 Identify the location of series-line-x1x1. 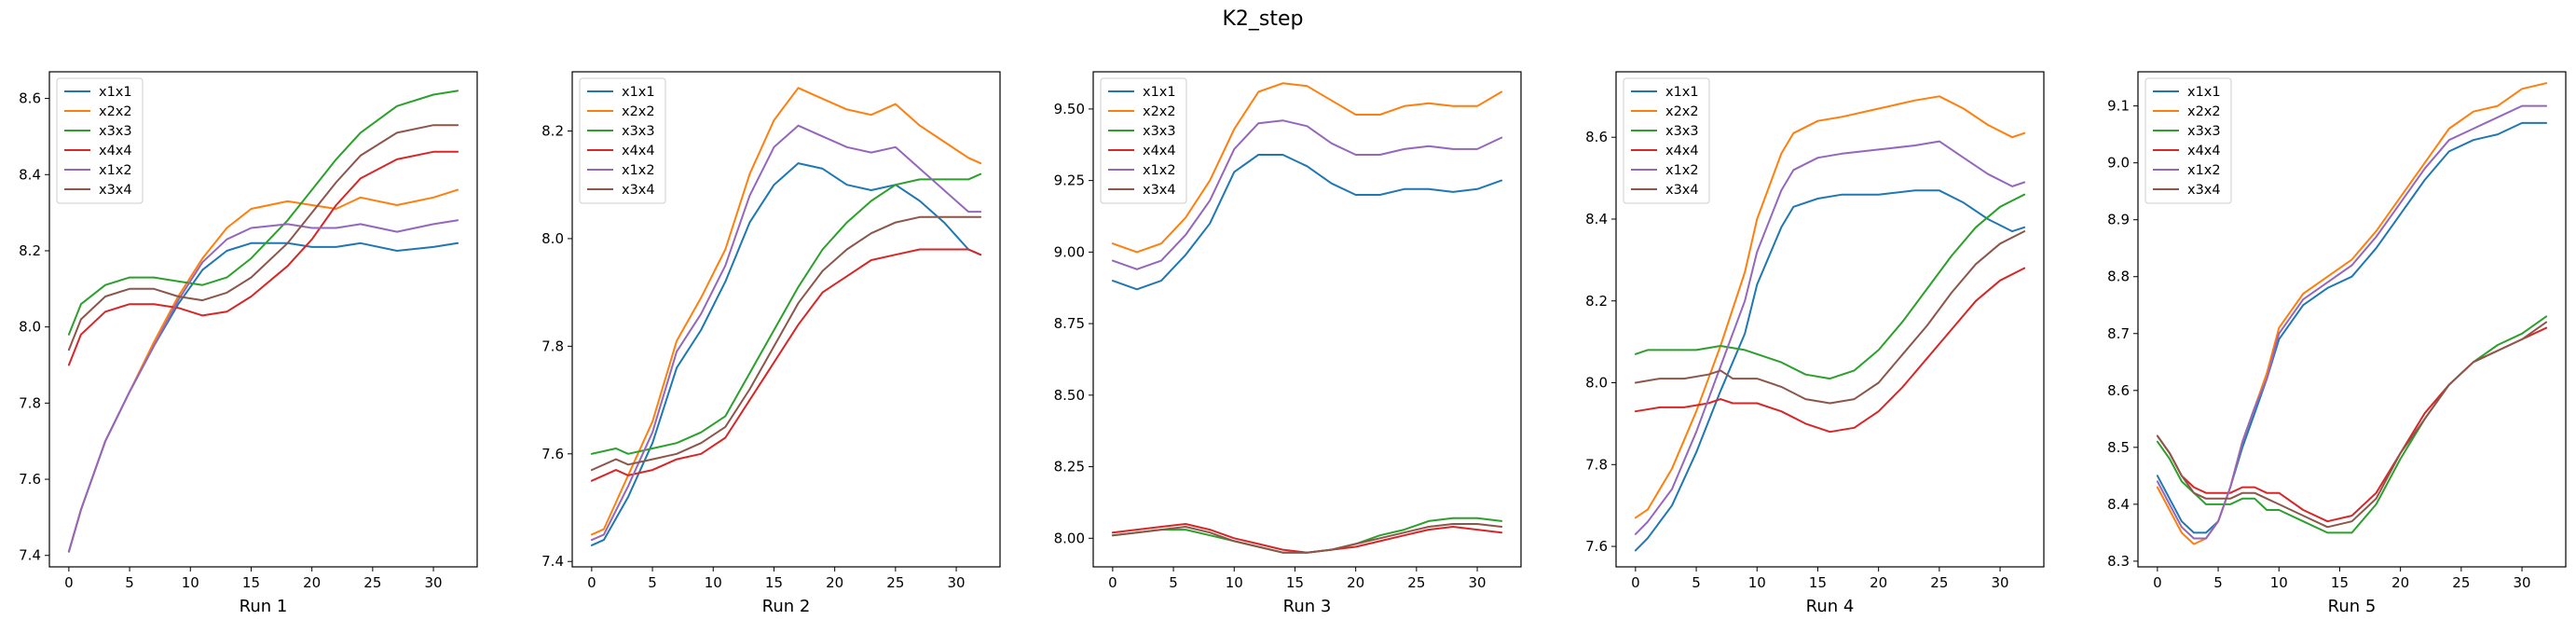
(786, 354).